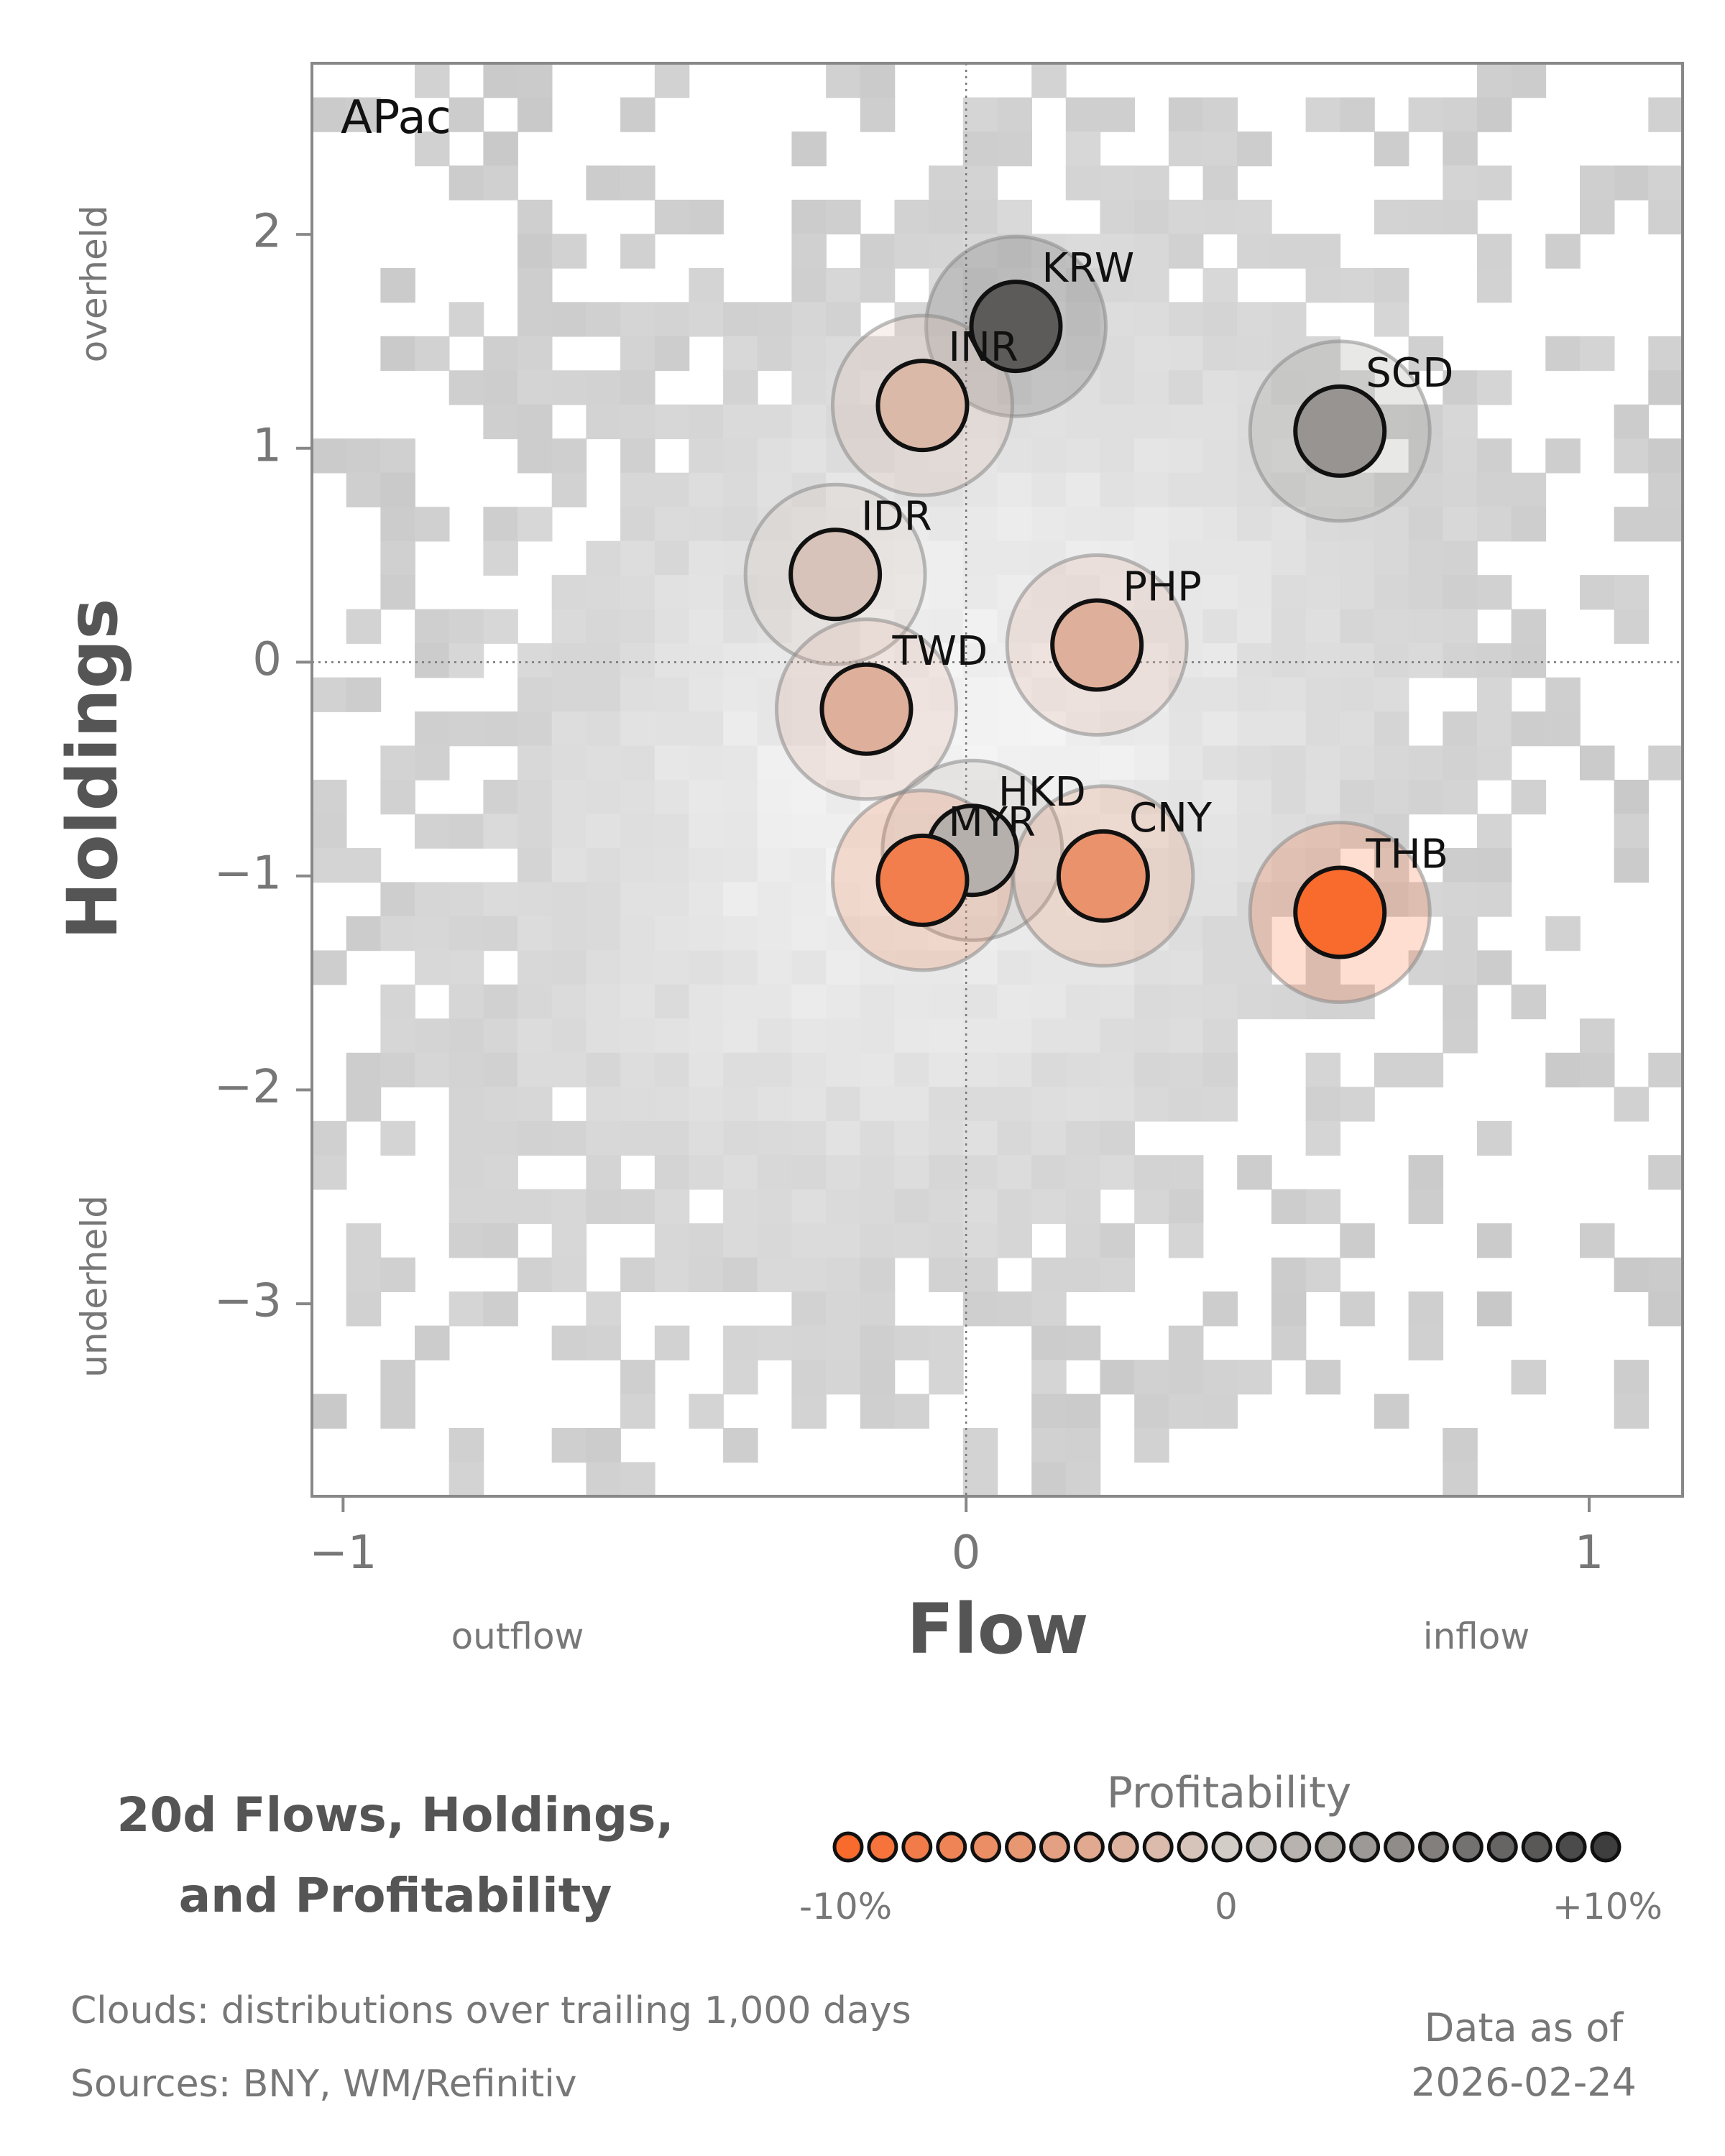 Image resolution: width=1725 pixels, height=2156 pixels. I want to click on colorbar-tick-max: +10%, so click(1607, 1906).